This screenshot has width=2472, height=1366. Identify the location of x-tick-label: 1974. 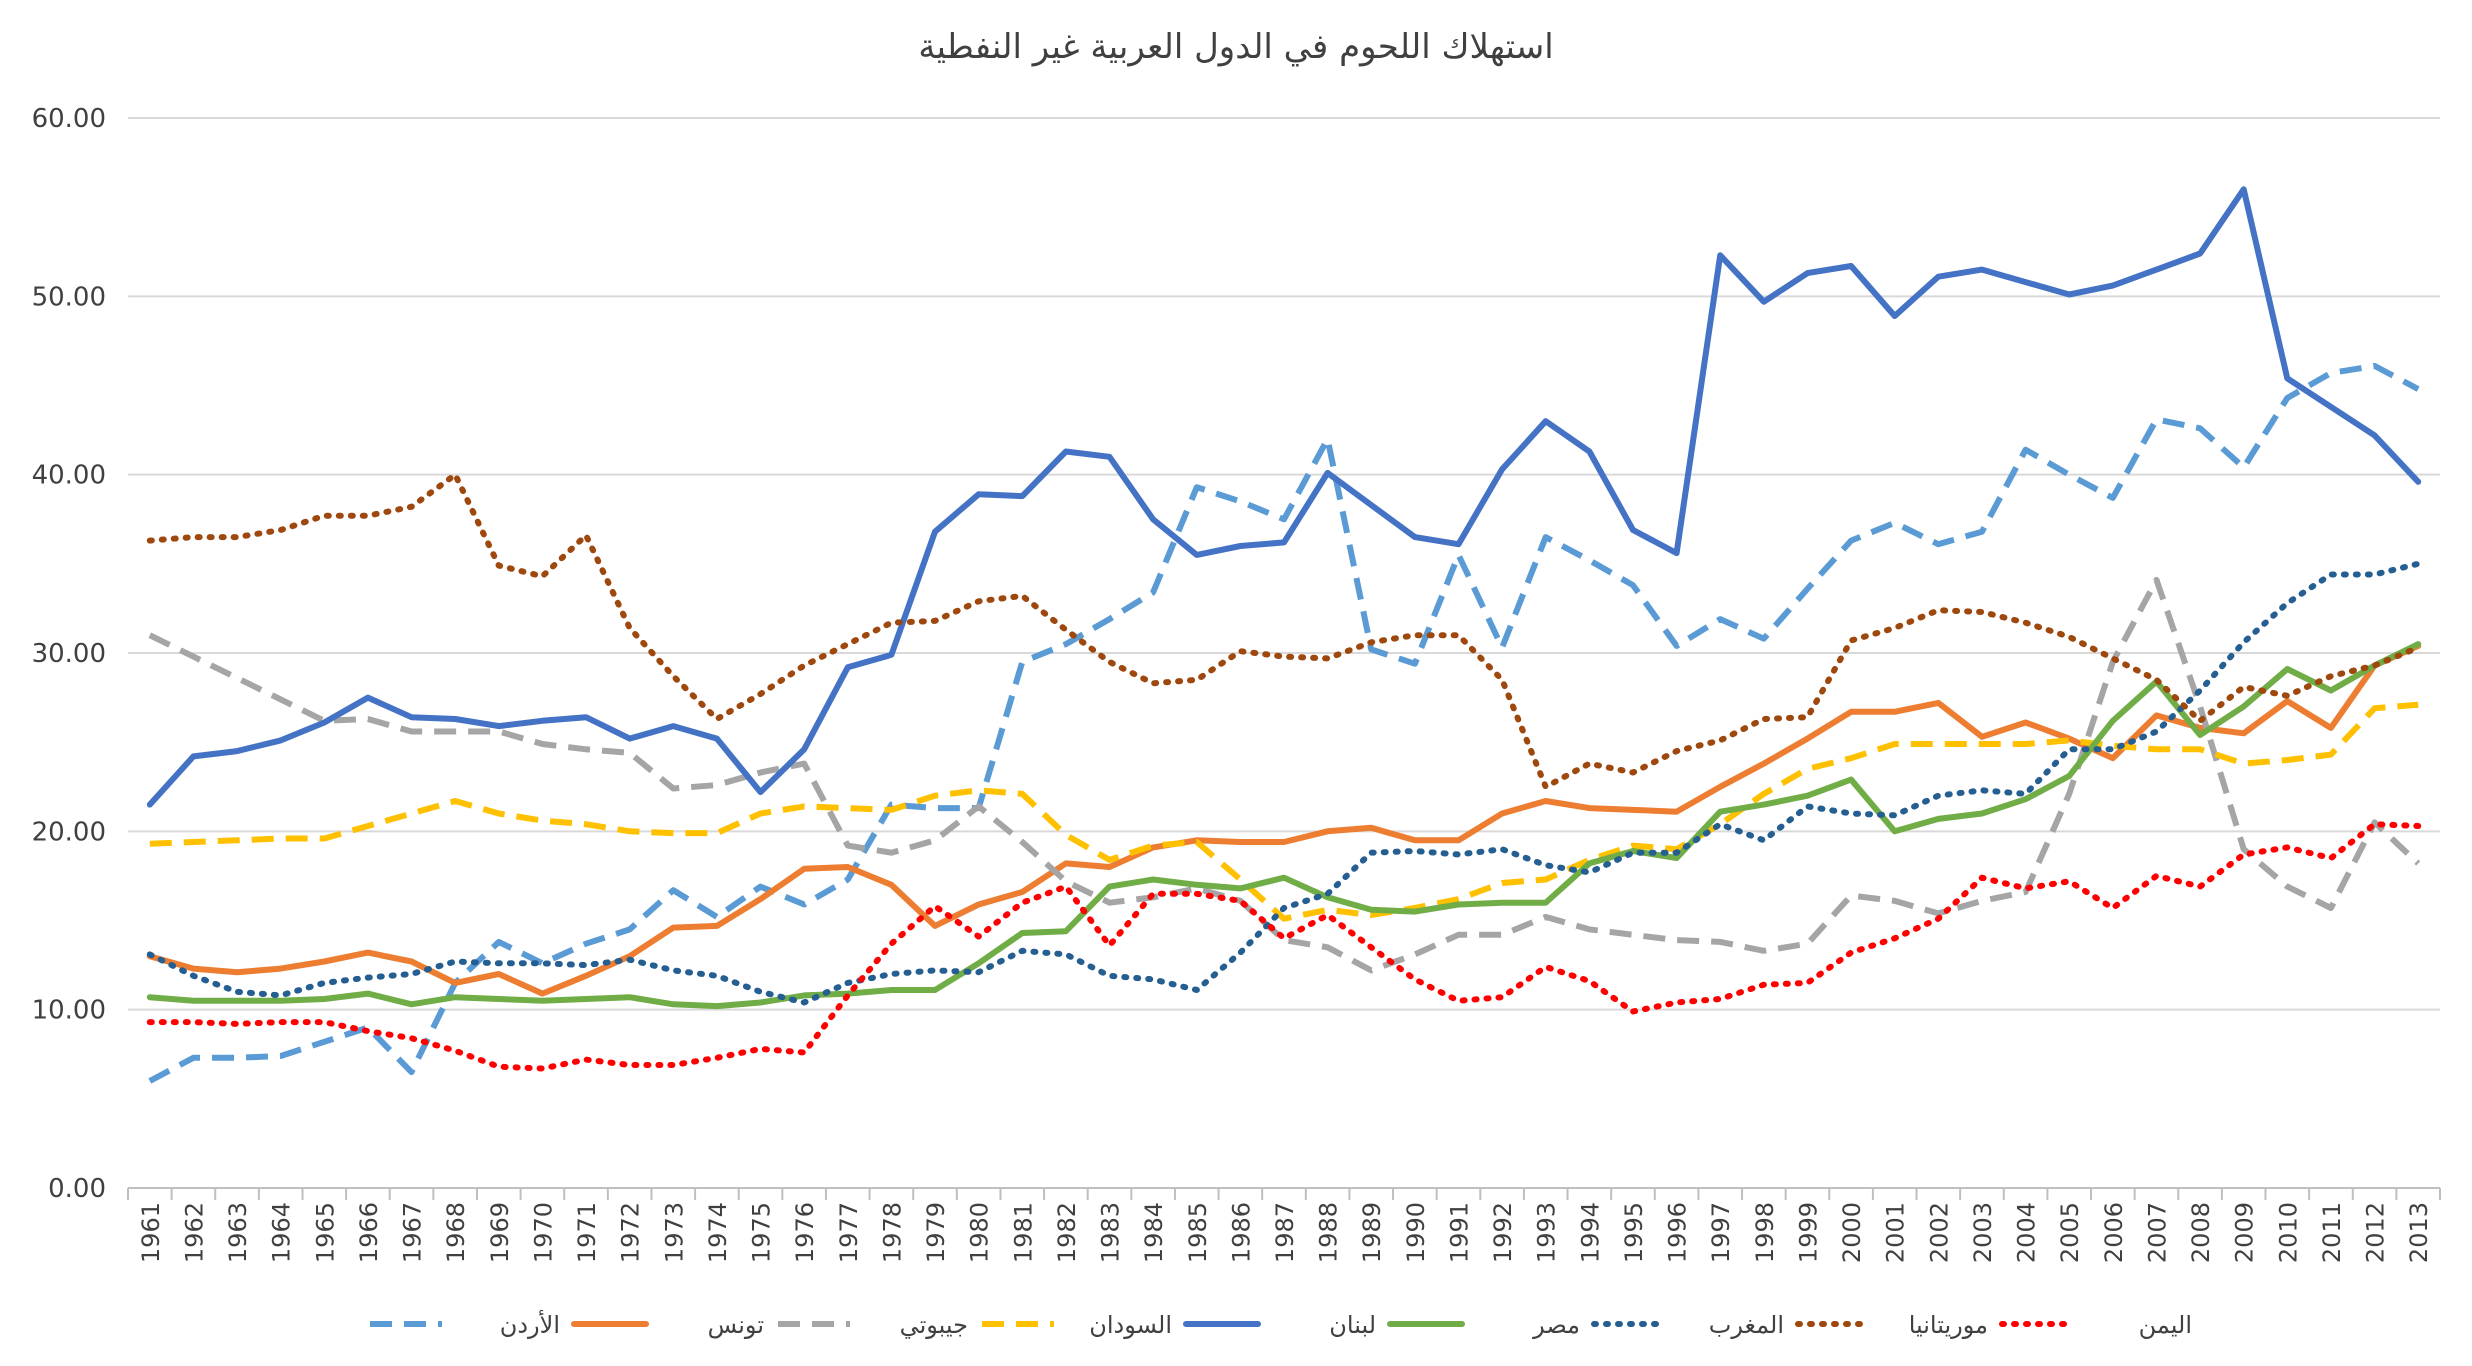
(718, 1232).